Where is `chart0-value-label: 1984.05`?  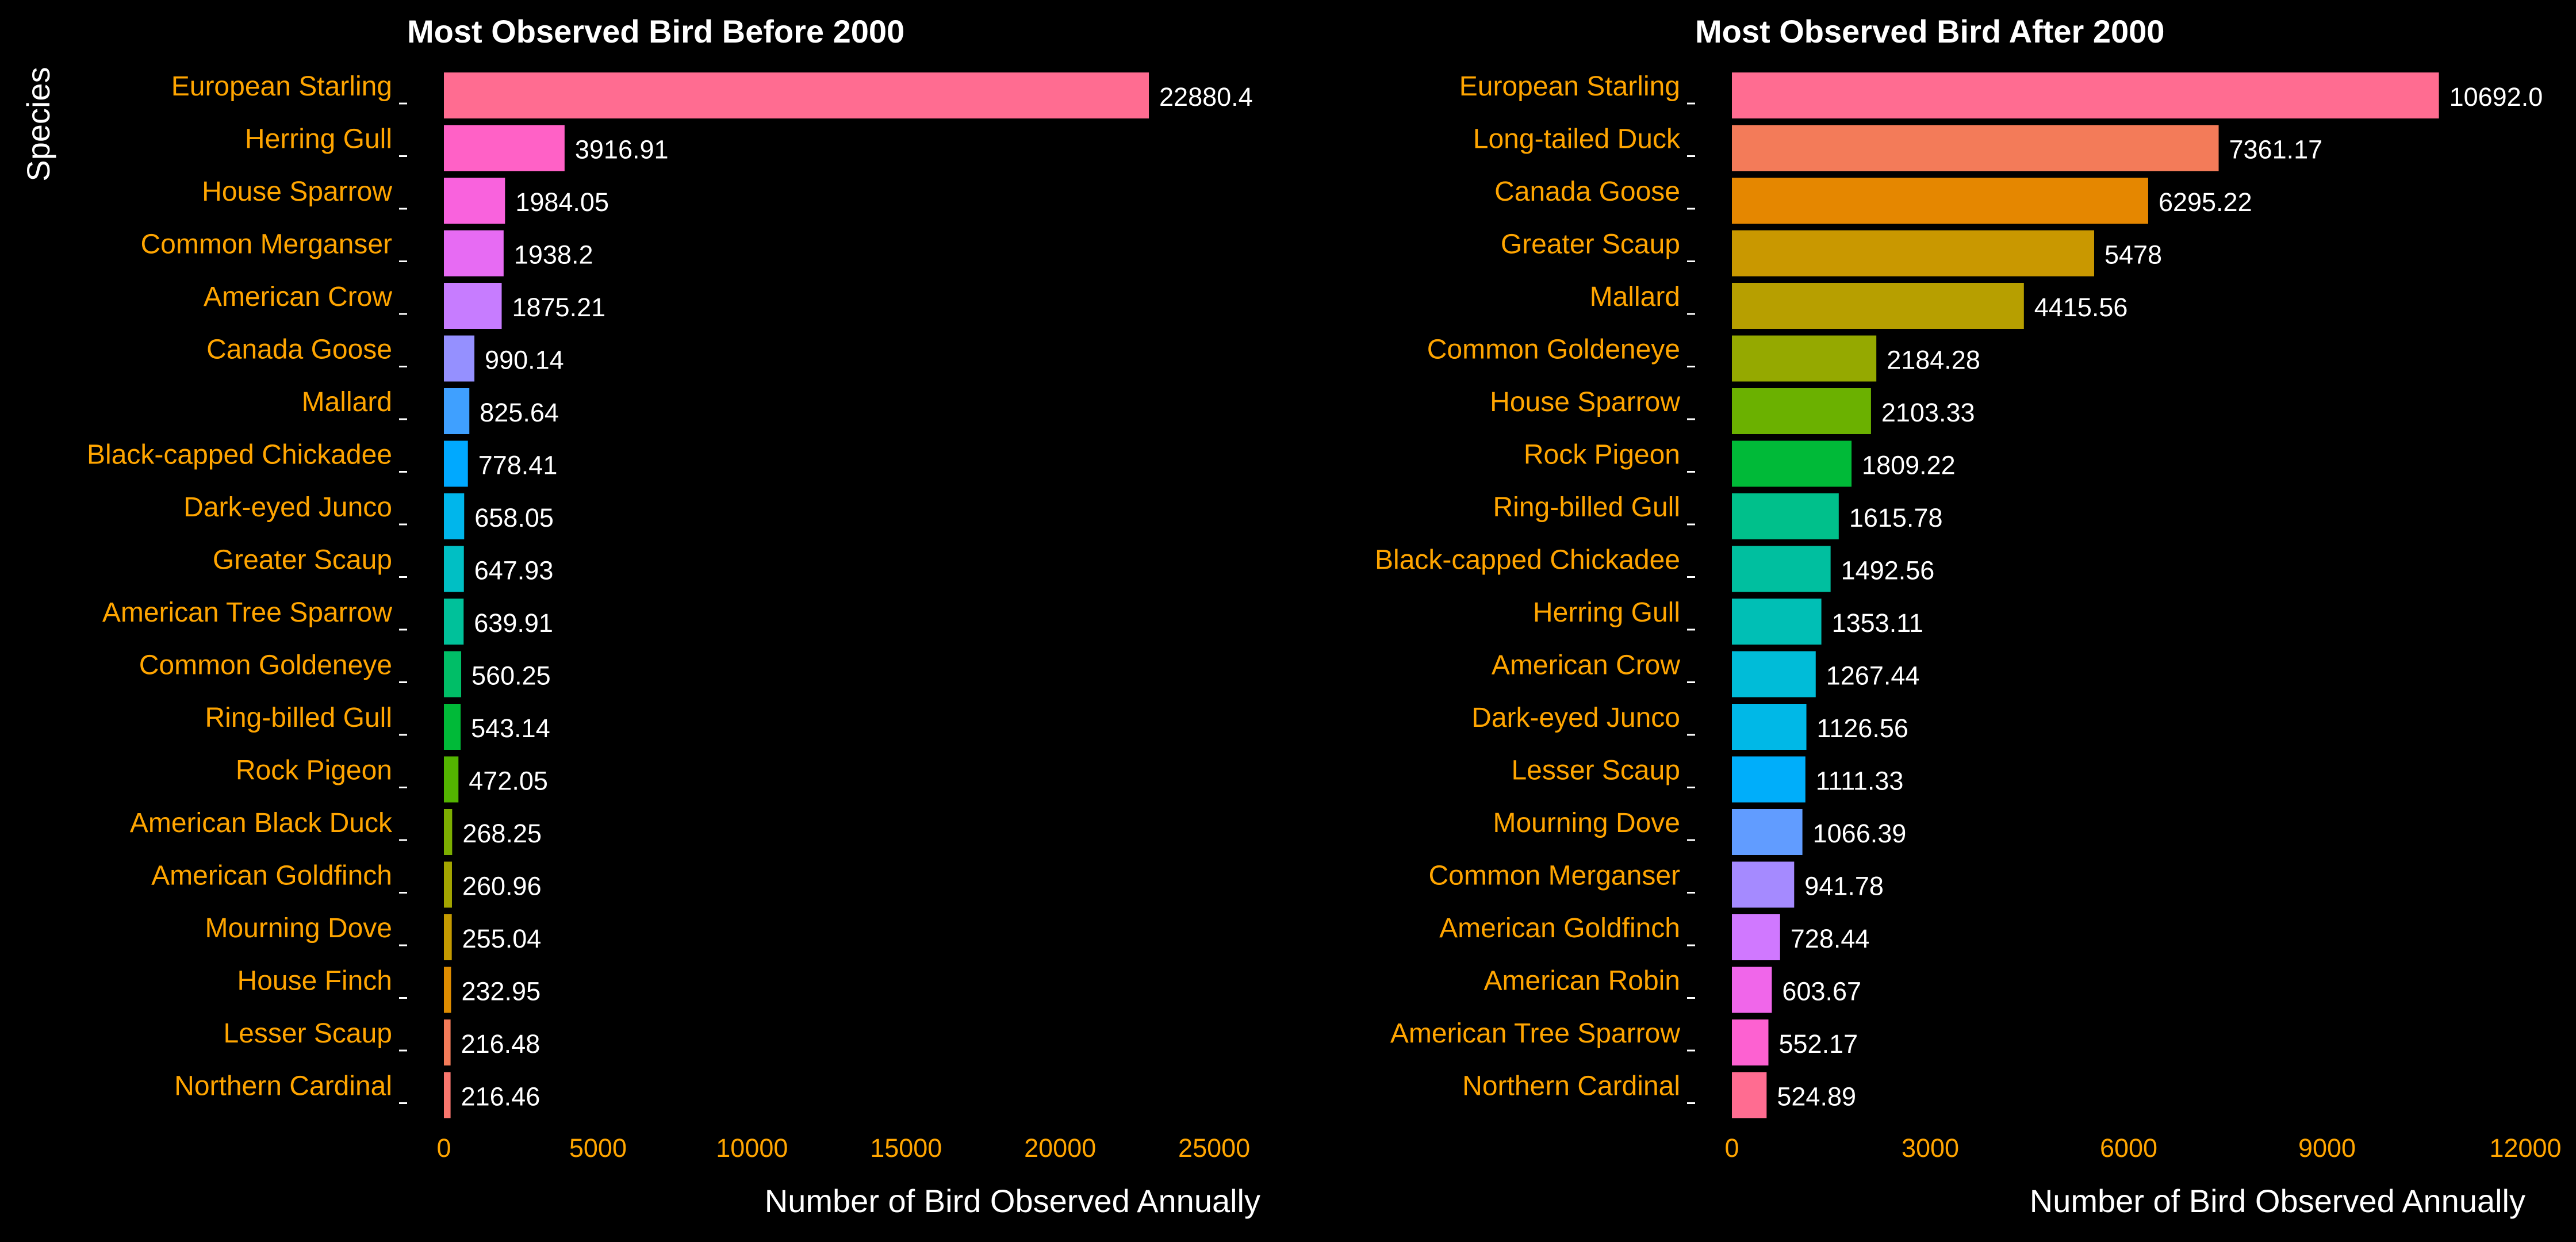
chart0-value-label: 1984.05 is located at coordinates (562, 202).